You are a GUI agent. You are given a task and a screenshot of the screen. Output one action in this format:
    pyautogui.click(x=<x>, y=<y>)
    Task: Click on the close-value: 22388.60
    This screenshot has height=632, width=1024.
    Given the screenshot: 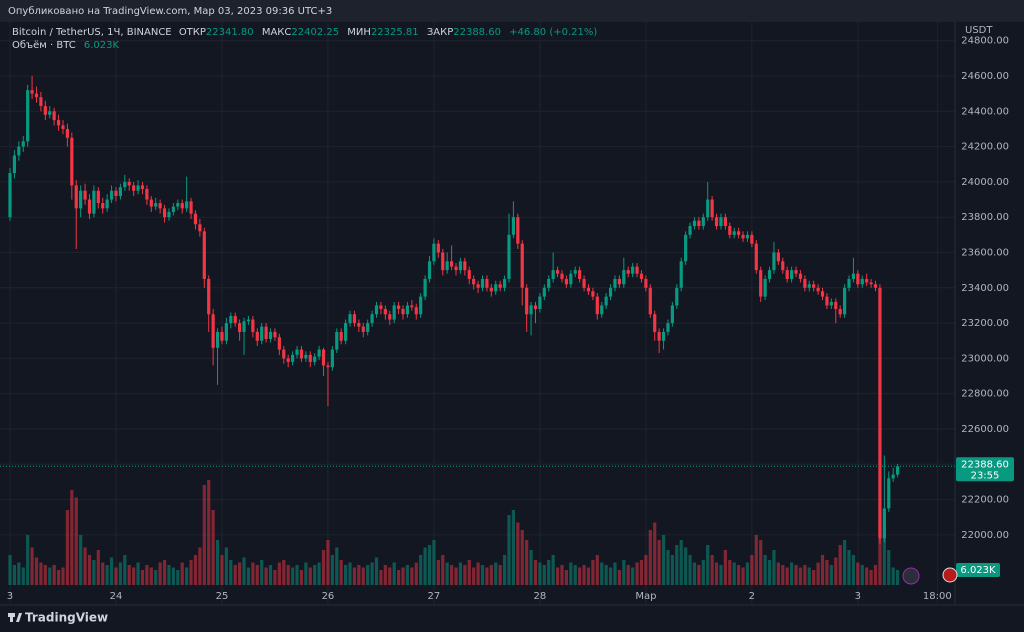 What is the action you would take?
    pyautogui.click(x=477, y=32)
    